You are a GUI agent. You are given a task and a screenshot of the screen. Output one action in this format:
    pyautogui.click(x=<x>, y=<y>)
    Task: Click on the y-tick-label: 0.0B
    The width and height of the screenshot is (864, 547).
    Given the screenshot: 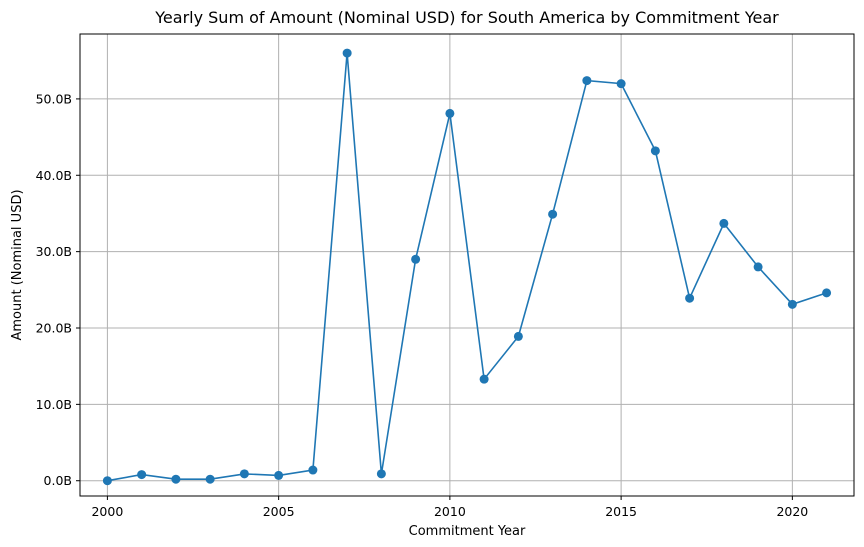 What is the action you would take?
    pyautogui.click(x=58, y=480)
    